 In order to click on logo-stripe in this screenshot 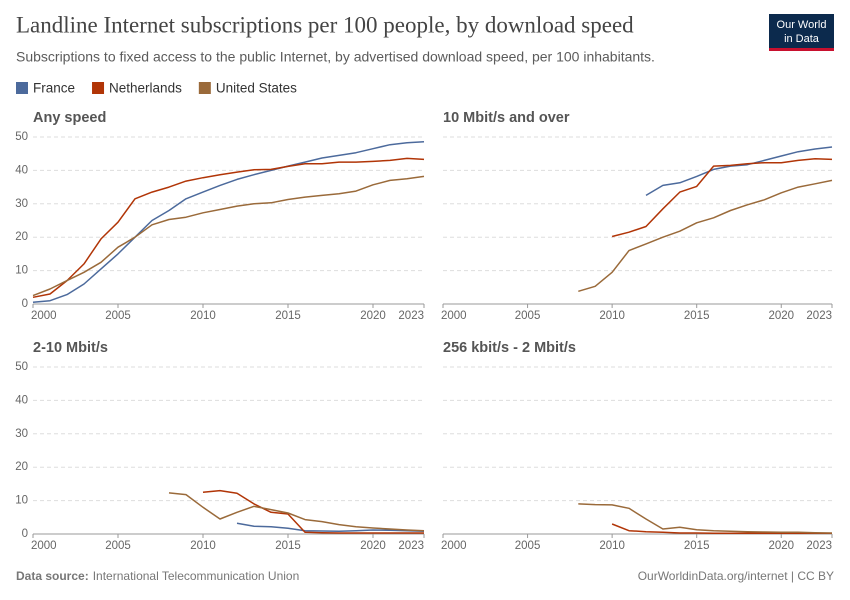, I will do `click(801, 49)`.